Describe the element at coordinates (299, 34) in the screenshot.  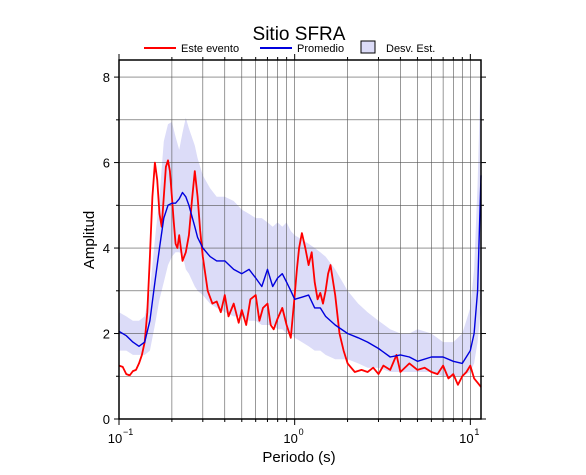
I see `chart-title: Sitio SFRA` at that location.